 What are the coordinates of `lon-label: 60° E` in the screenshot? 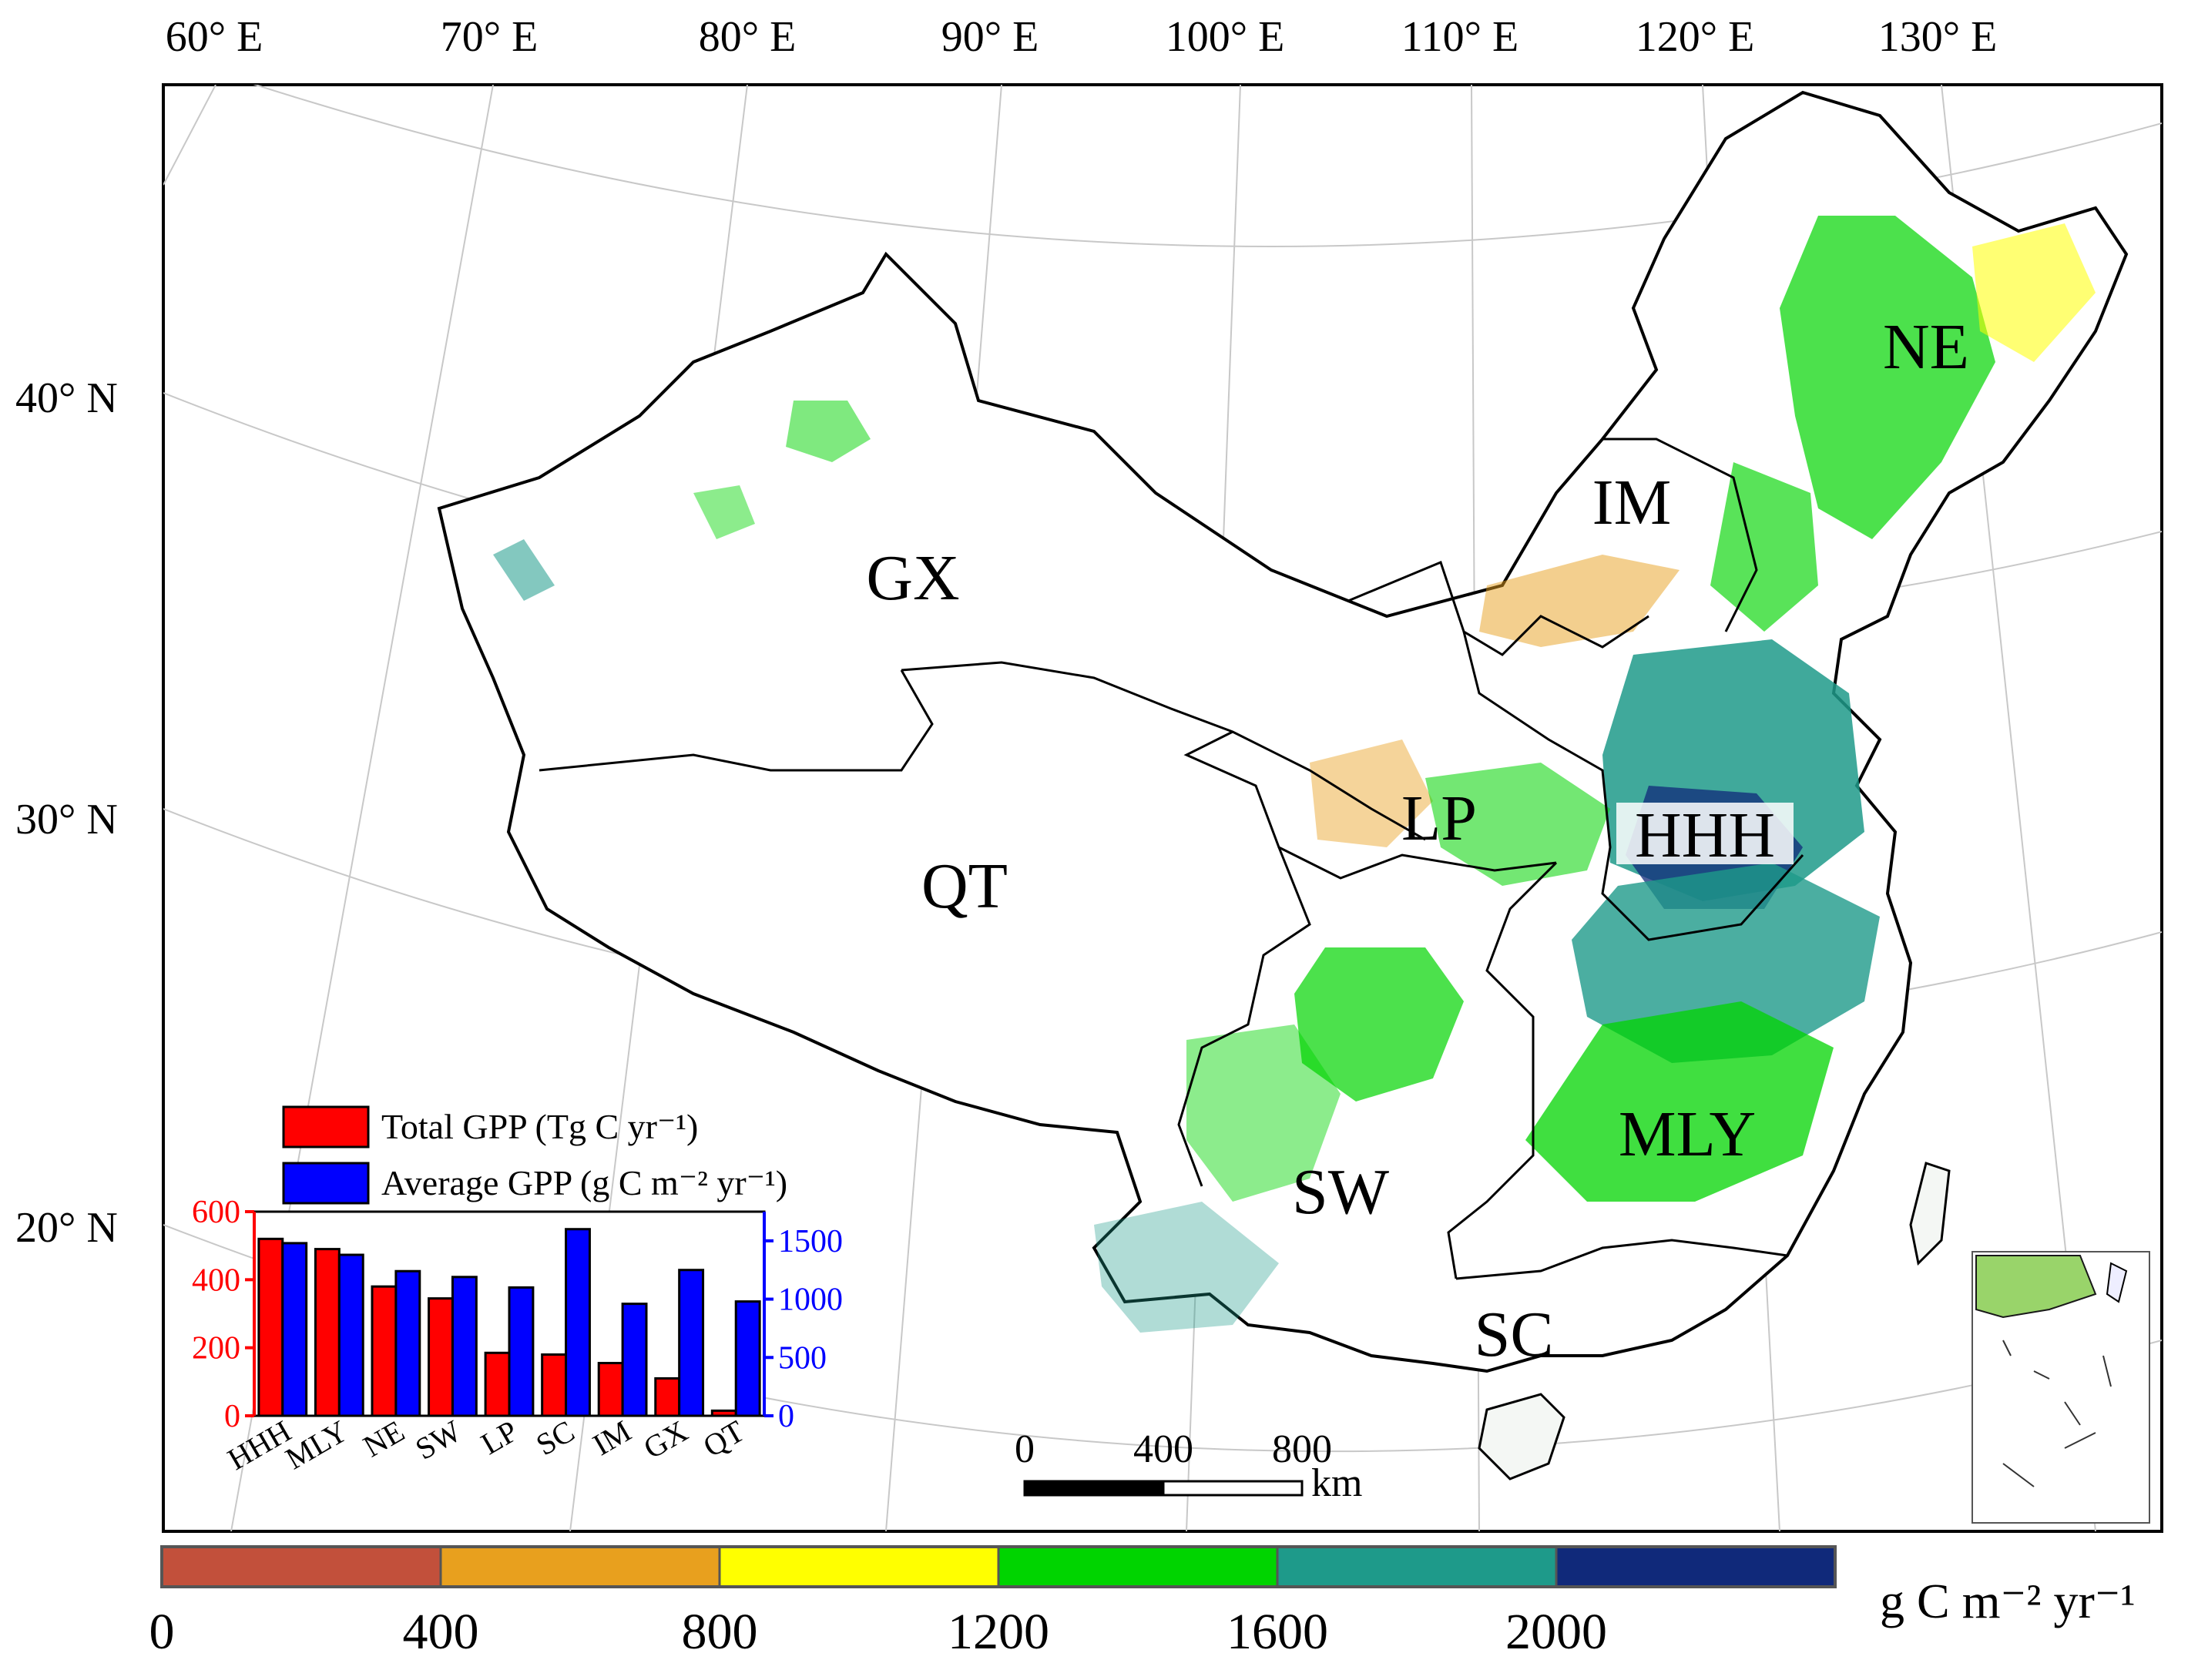 It's located at (214, 37).